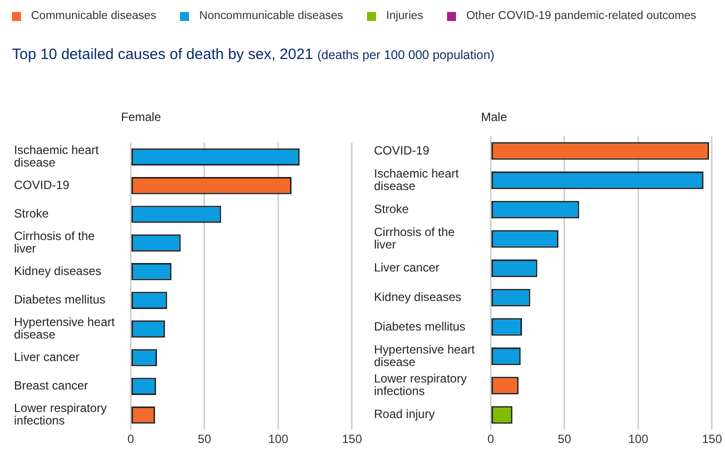  I want to click on legend-label: Noncommunicable diseases, so click(271, 16).